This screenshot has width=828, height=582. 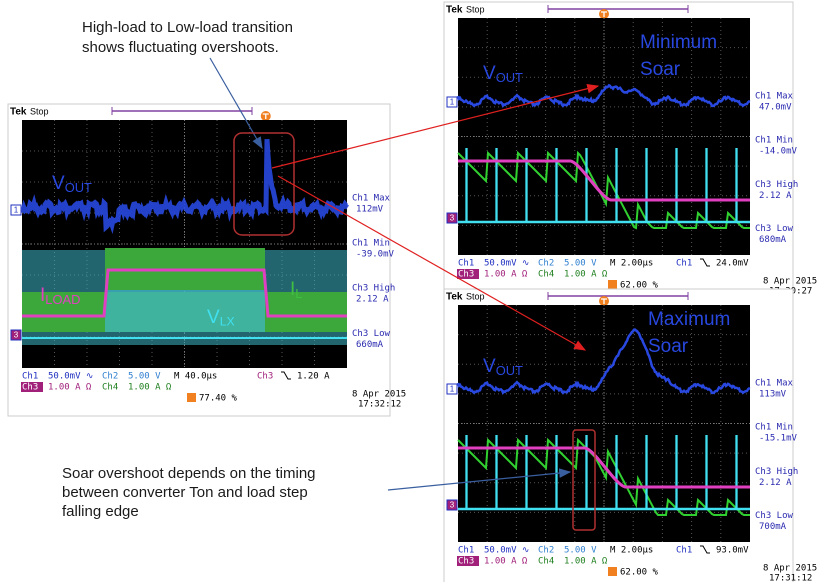 What do you see at coordinates (668, 346) in the screenshot?
I see `caption: Soar` at bounding box center [668, 346].